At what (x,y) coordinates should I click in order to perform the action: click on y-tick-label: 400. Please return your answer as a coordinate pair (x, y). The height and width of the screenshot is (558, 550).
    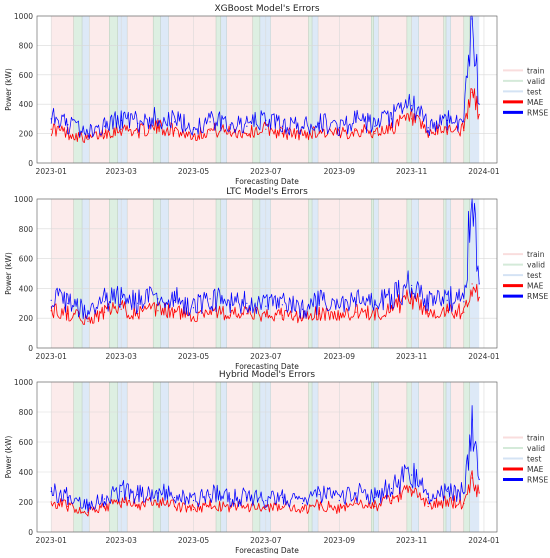
    Looking at the image, I should click on (26, 472).